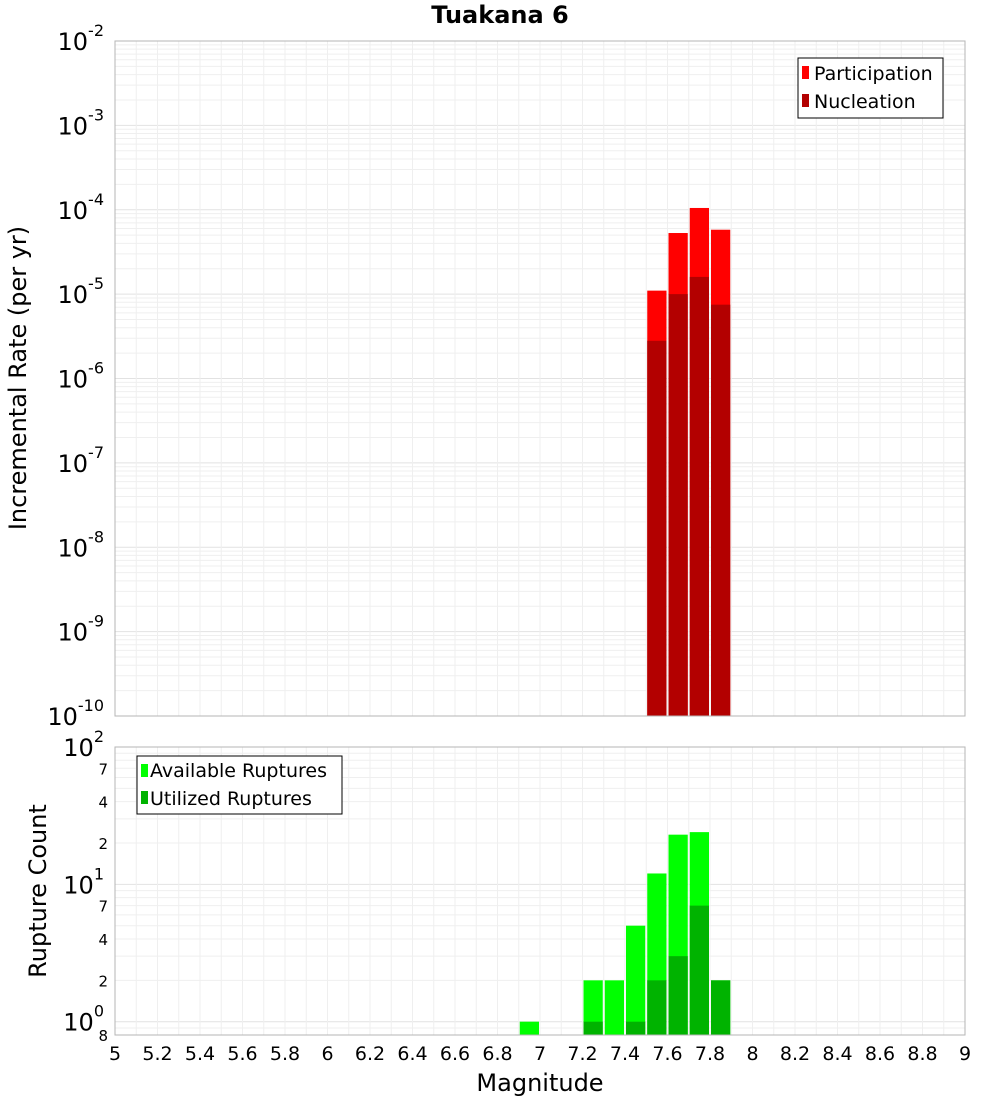 The height and width of the screenshot is (1100, 1000). I want to click on count-y-tick-label: 10⁰, so click(83, 1019).